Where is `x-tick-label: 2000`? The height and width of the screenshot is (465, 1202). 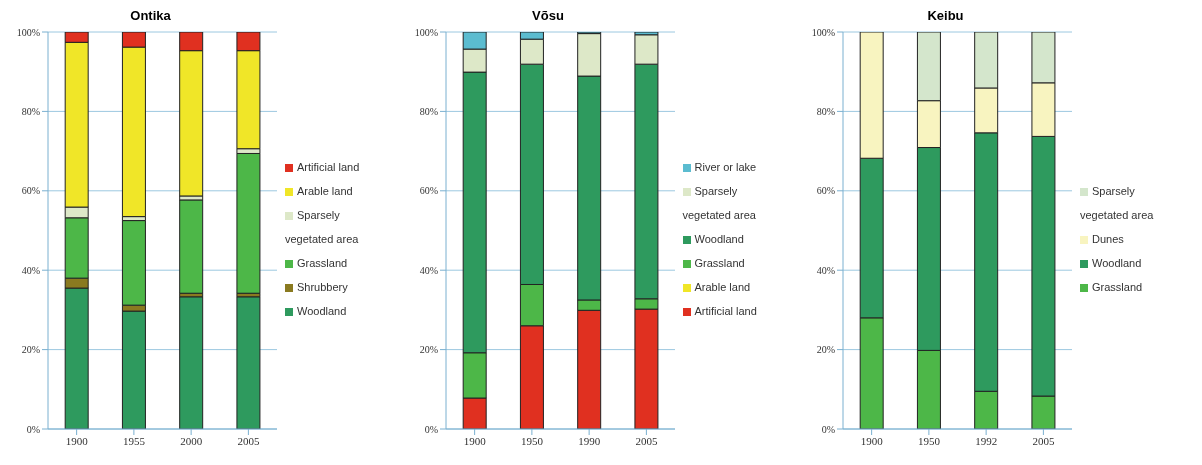
x-tick-label: 2000 is located at coordinates (191, 440).